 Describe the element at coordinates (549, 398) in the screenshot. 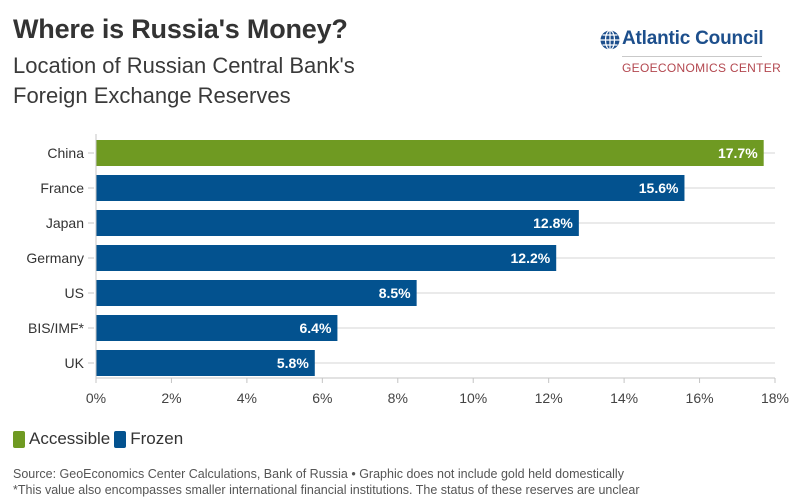

I see `x-tick-label: 12%` at that location.